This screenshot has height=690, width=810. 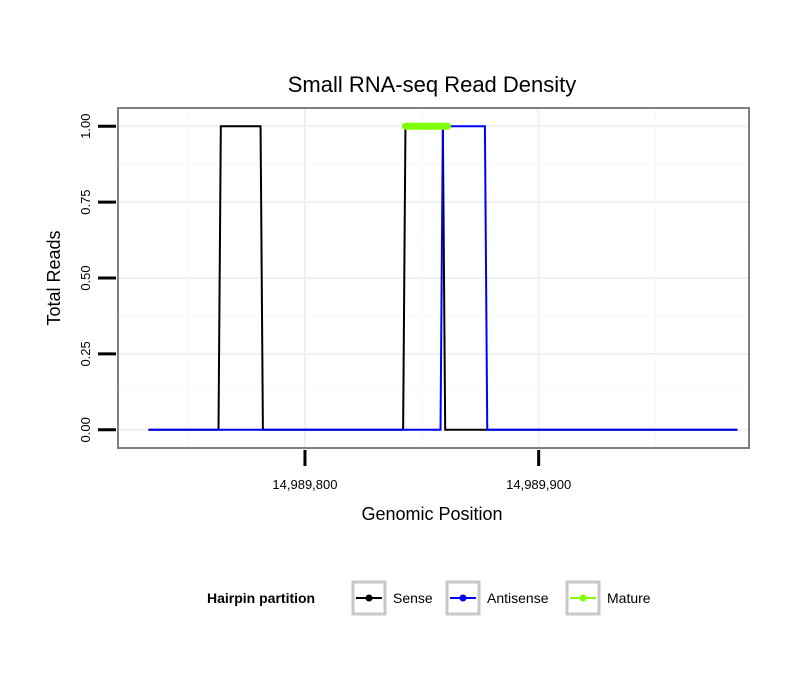 I want to click on legend-entry-mature: Mature, so click(x=608, y=598).